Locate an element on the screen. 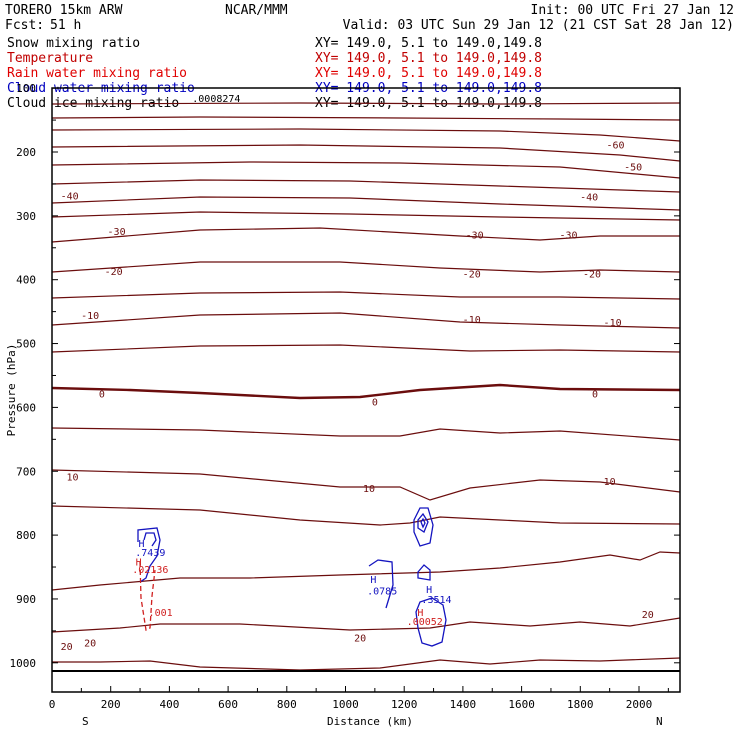  x-tick-label: 800 is located at coordinates (287, 704).